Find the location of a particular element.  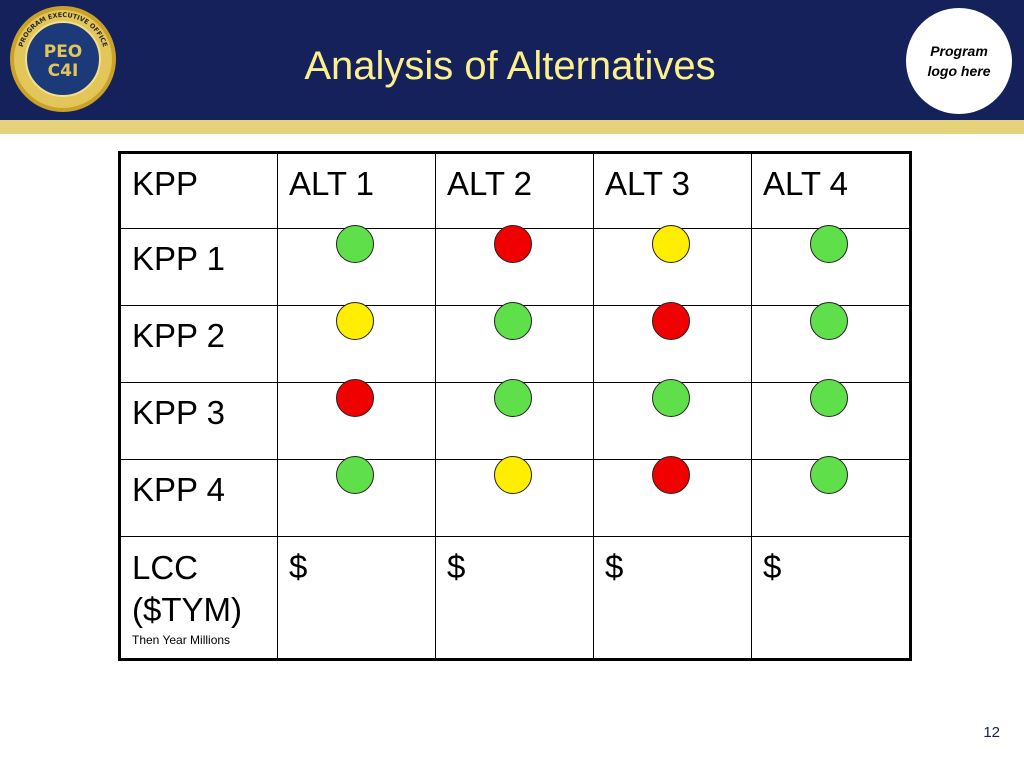

table-row: KPP 1 is located at coordinates (515, 265).